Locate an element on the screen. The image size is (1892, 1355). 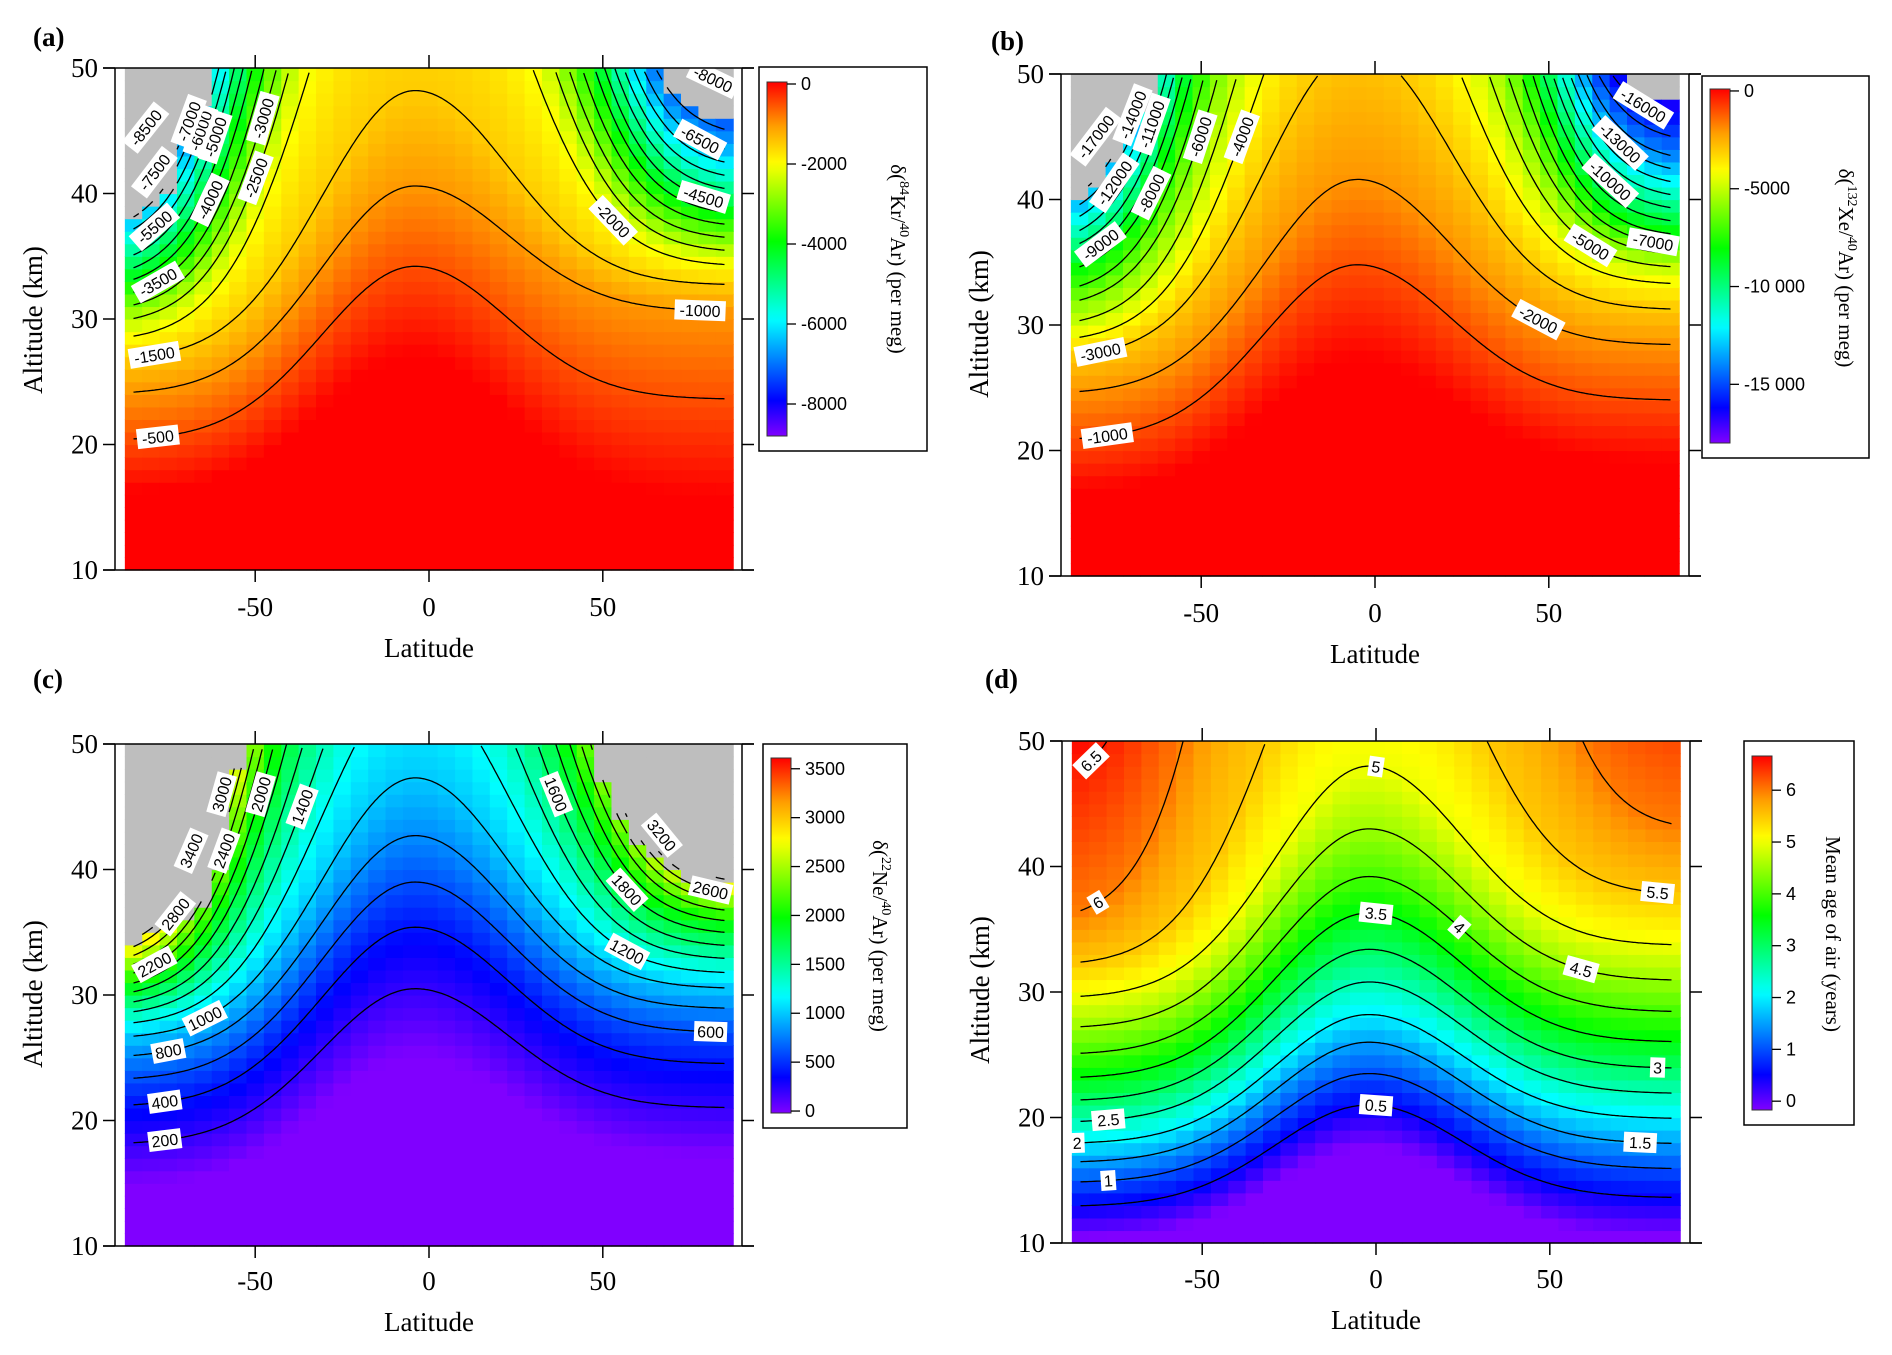
y-tick-label: 40 is located at coordinates (84, 194).